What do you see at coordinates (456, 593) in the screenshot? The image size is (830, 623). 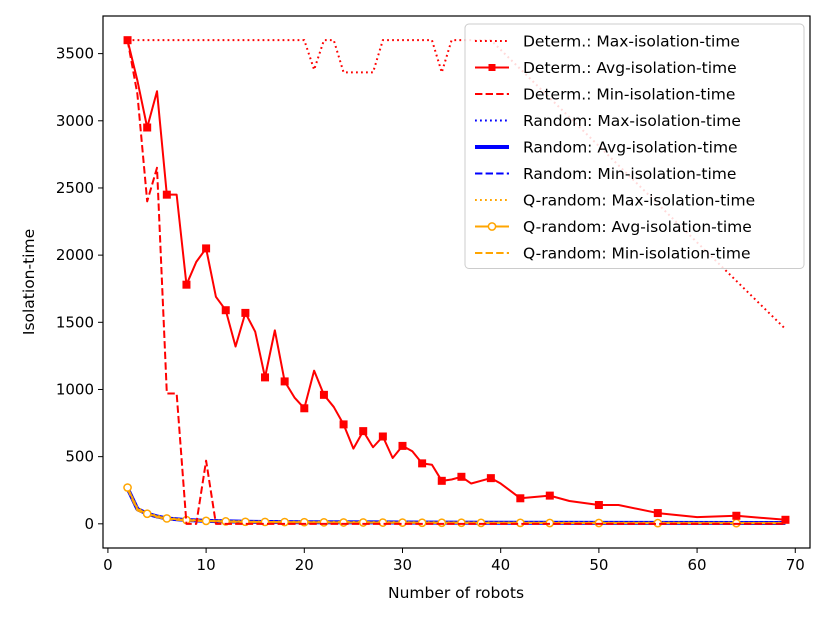 I see `x-axis-label: Number of robots` at bounding box center [456, 593].